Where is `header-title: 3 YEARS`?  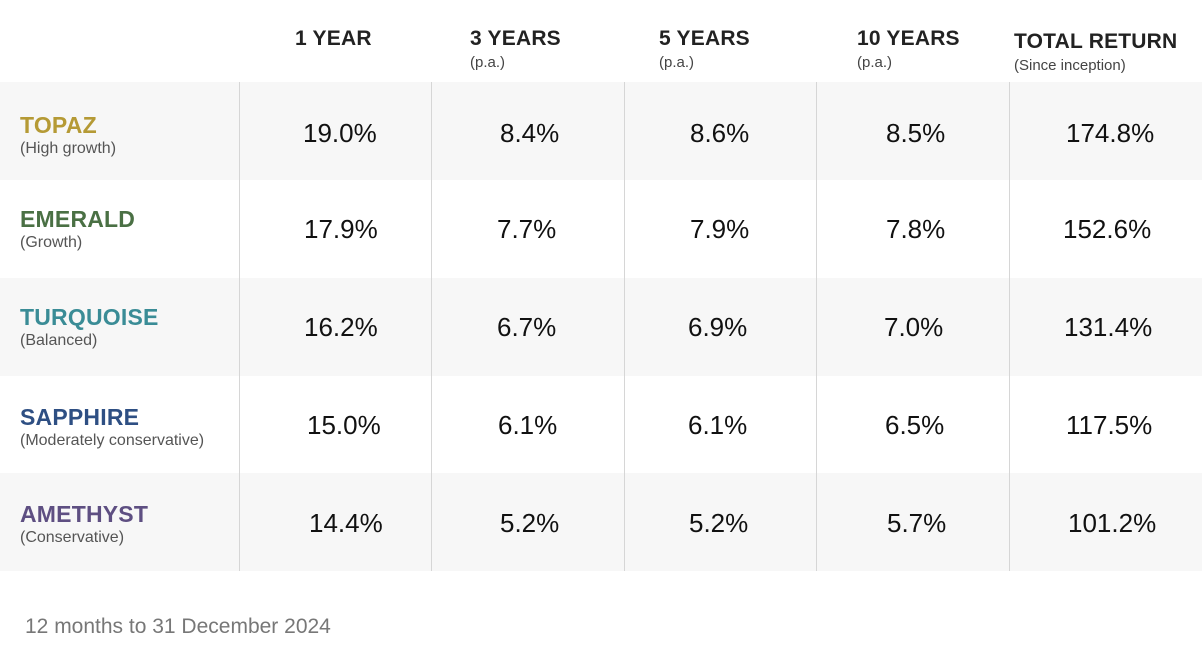 header-title: 3 YEARS is located at coordinates (515, 38).